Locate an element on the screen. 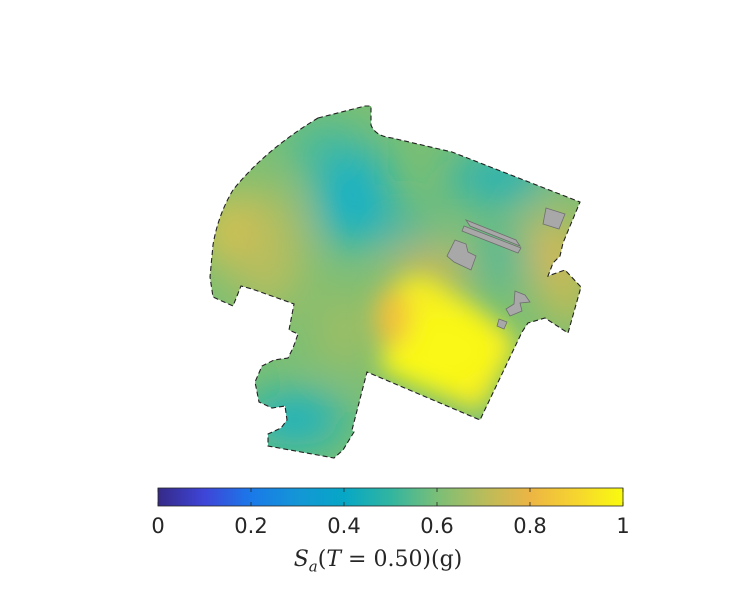  colorbar-tick-label: 1 is located at coordinates (623, 526).